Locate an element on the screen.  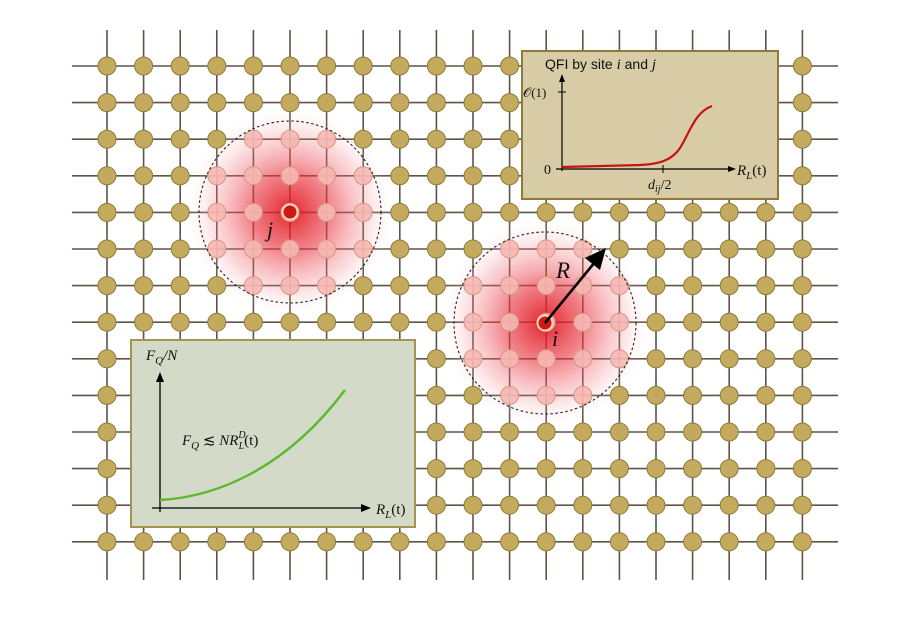
inset-qfi-x-arrow is located at coordinates (732, 169).